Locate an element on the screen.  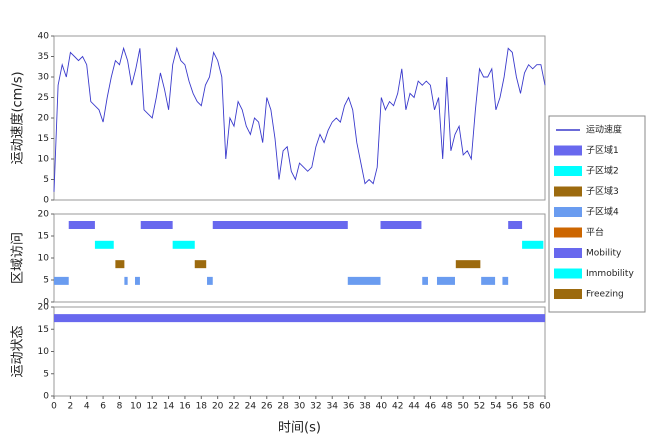
x-tick-label: 28 is located at coordinates (283, 407).